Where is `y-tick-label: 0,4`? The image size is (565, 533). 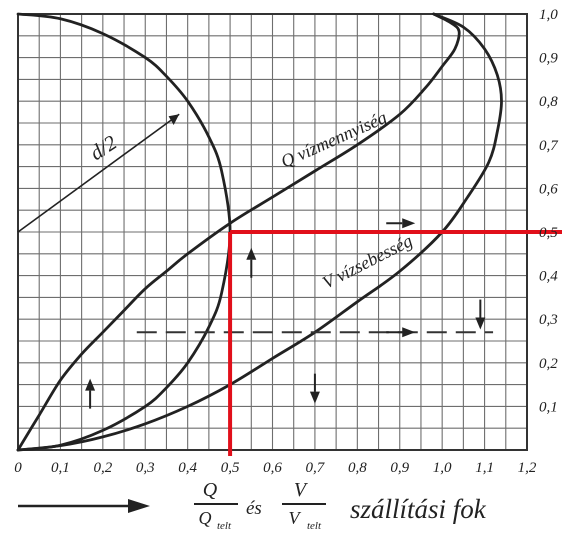
y-tick-label: 0,4 is located at coordinates (548, 277).